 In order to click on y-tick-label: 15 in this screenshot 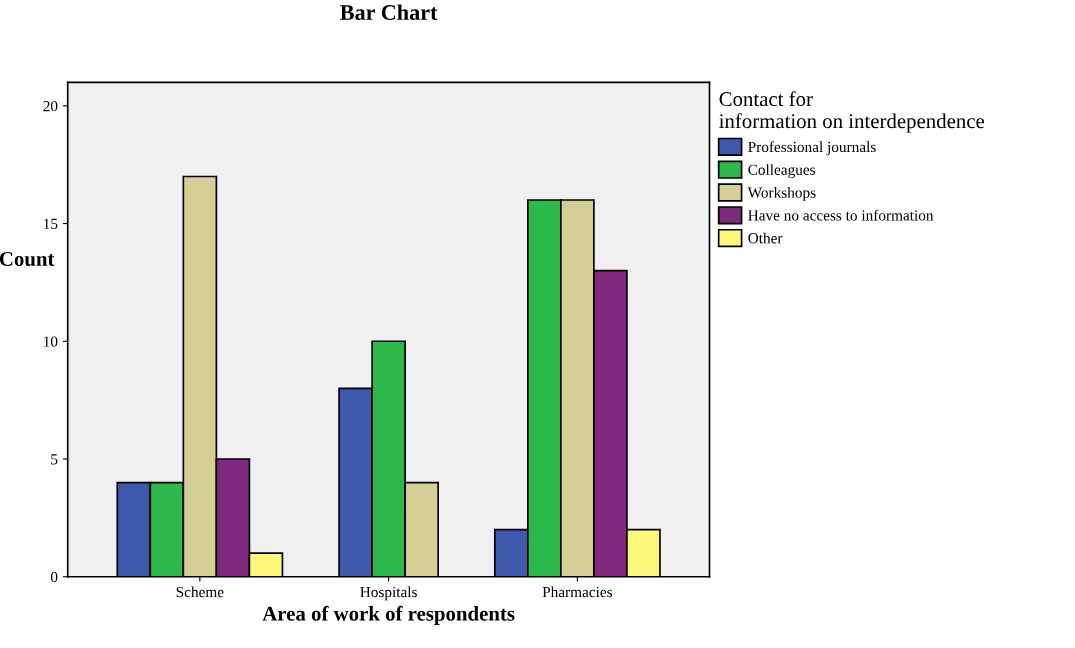, I will do `click(51, 224)`.